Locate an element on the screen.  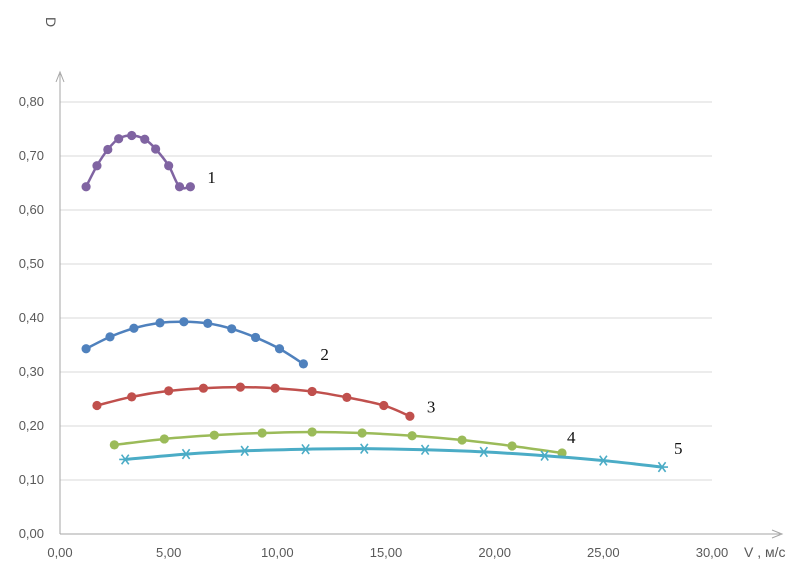
y-tick-label: 0,00 is located at coordinates (31, 533).